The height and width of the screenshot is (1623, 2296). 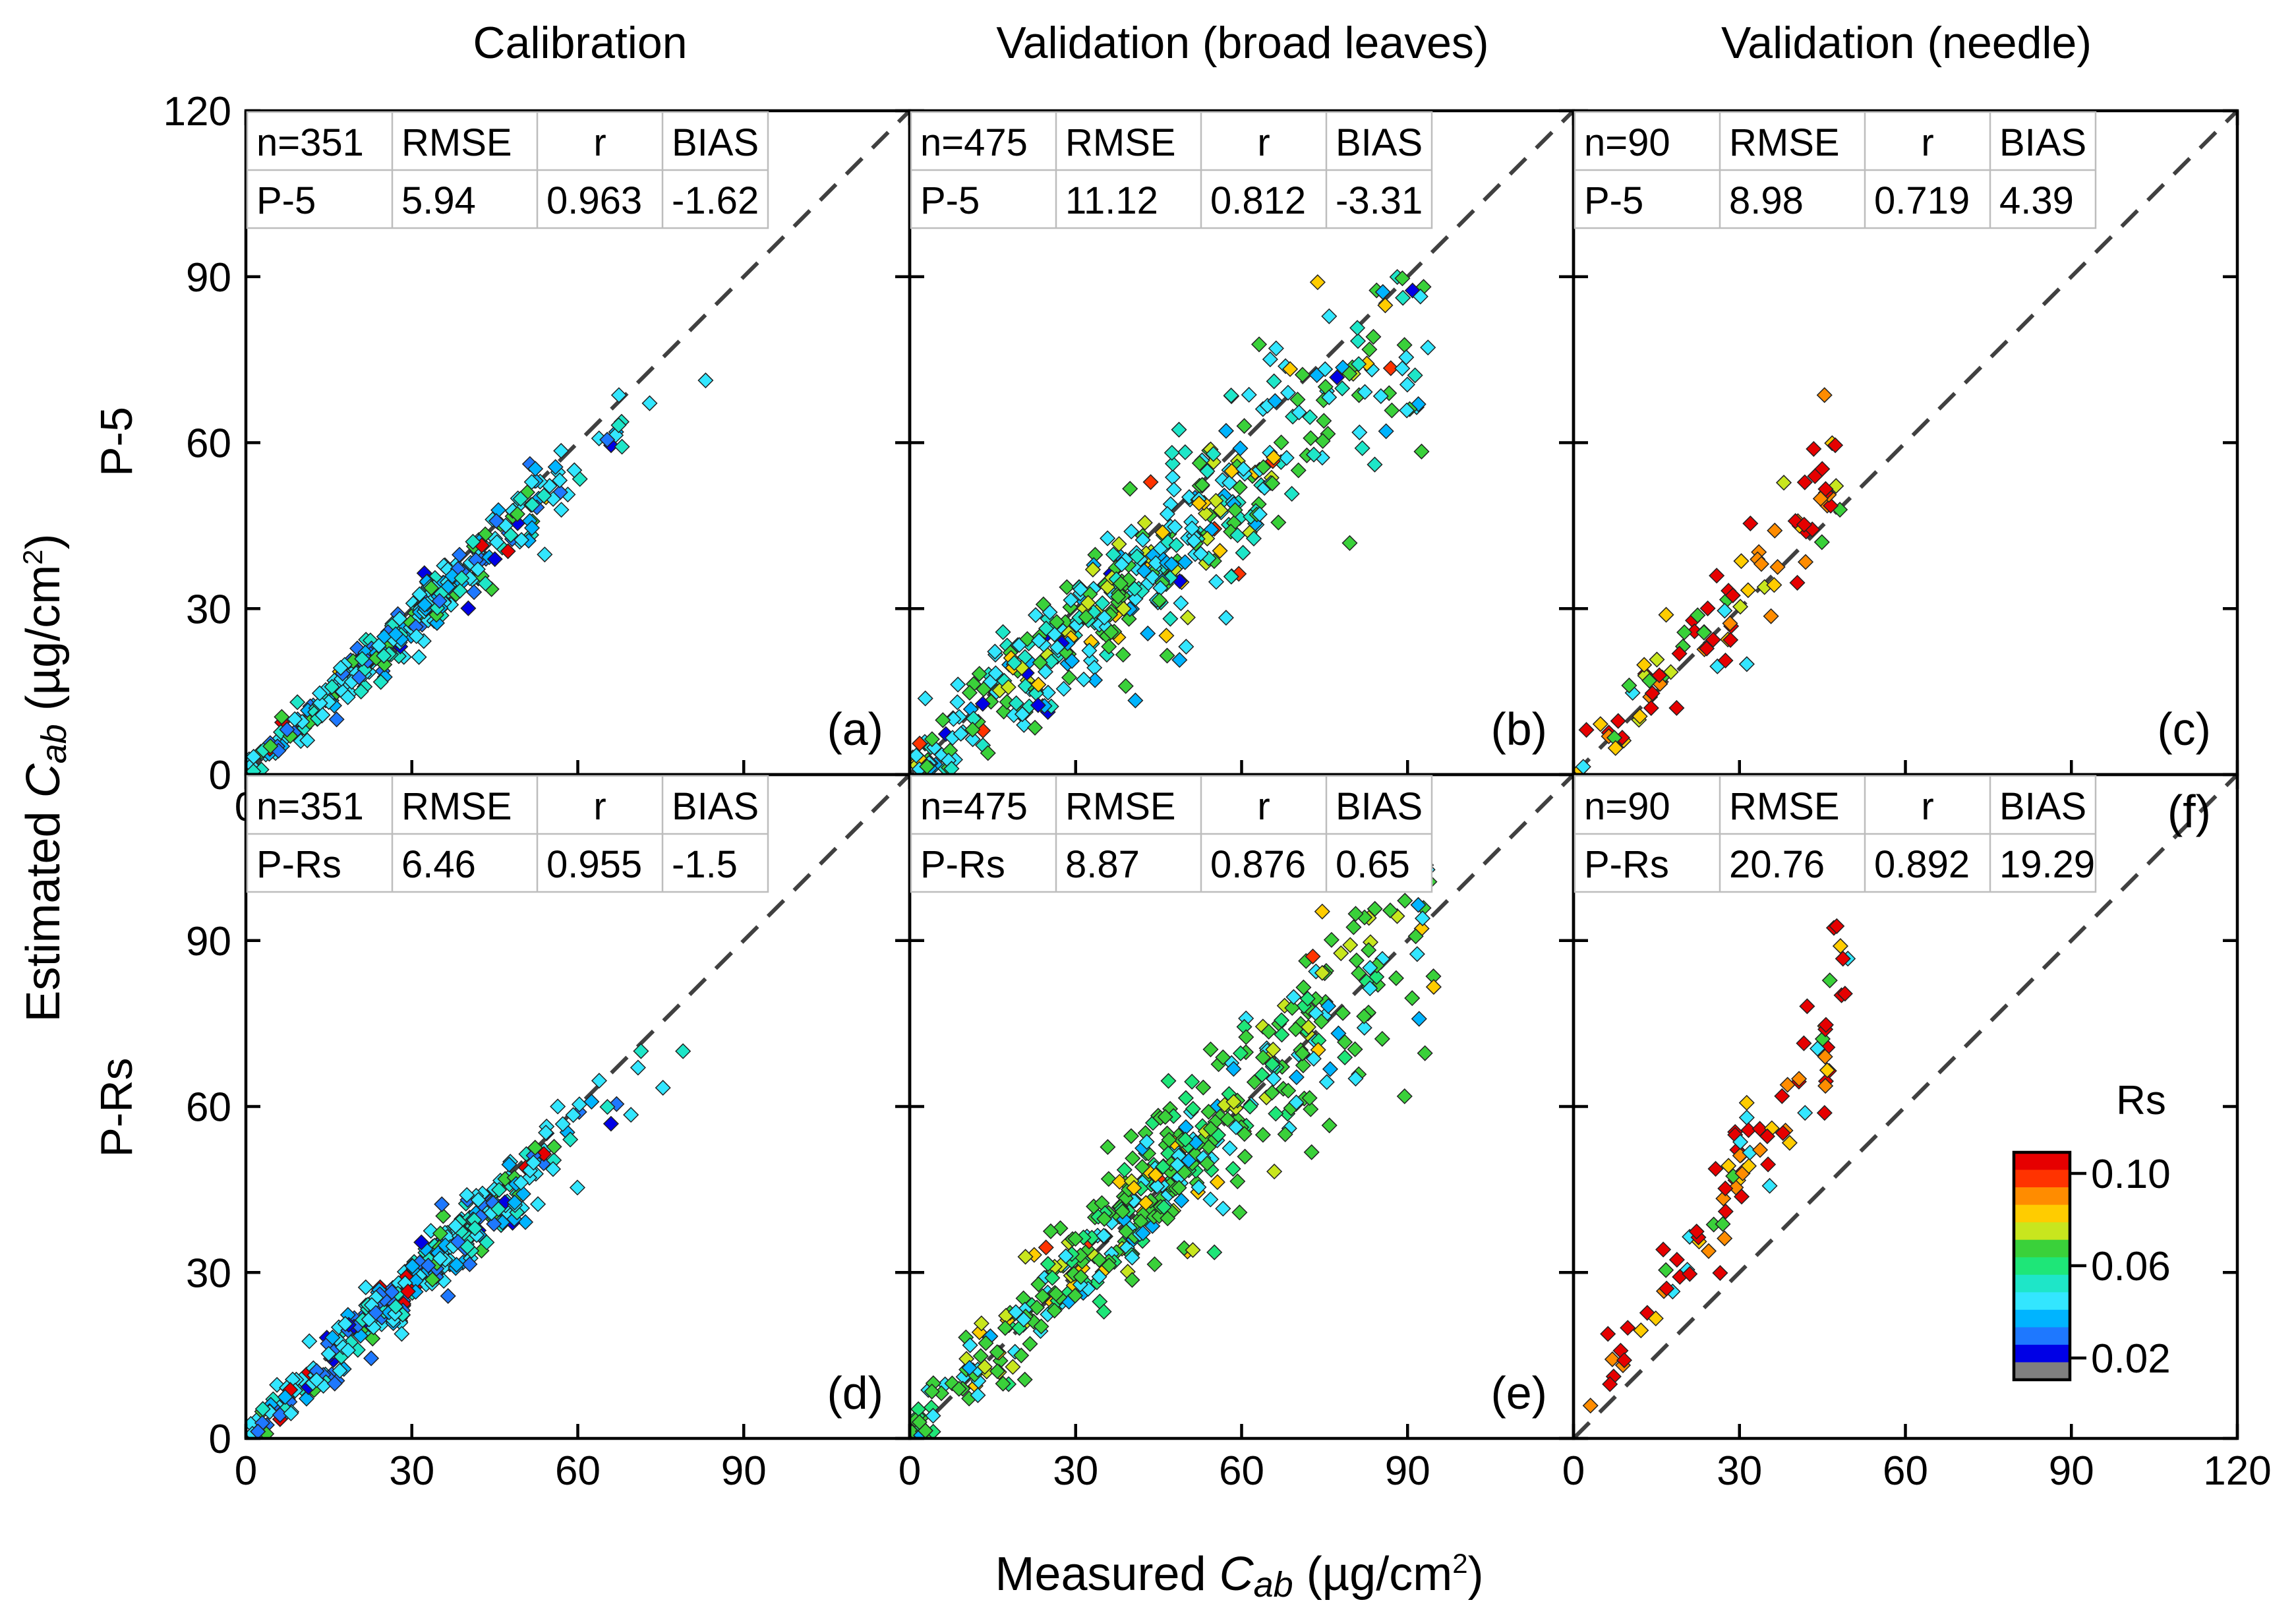 What do you see at coordinates (962, 864) in the screenshot?
I see `stat-value: P-Rs` at bounding box center [962, 864].